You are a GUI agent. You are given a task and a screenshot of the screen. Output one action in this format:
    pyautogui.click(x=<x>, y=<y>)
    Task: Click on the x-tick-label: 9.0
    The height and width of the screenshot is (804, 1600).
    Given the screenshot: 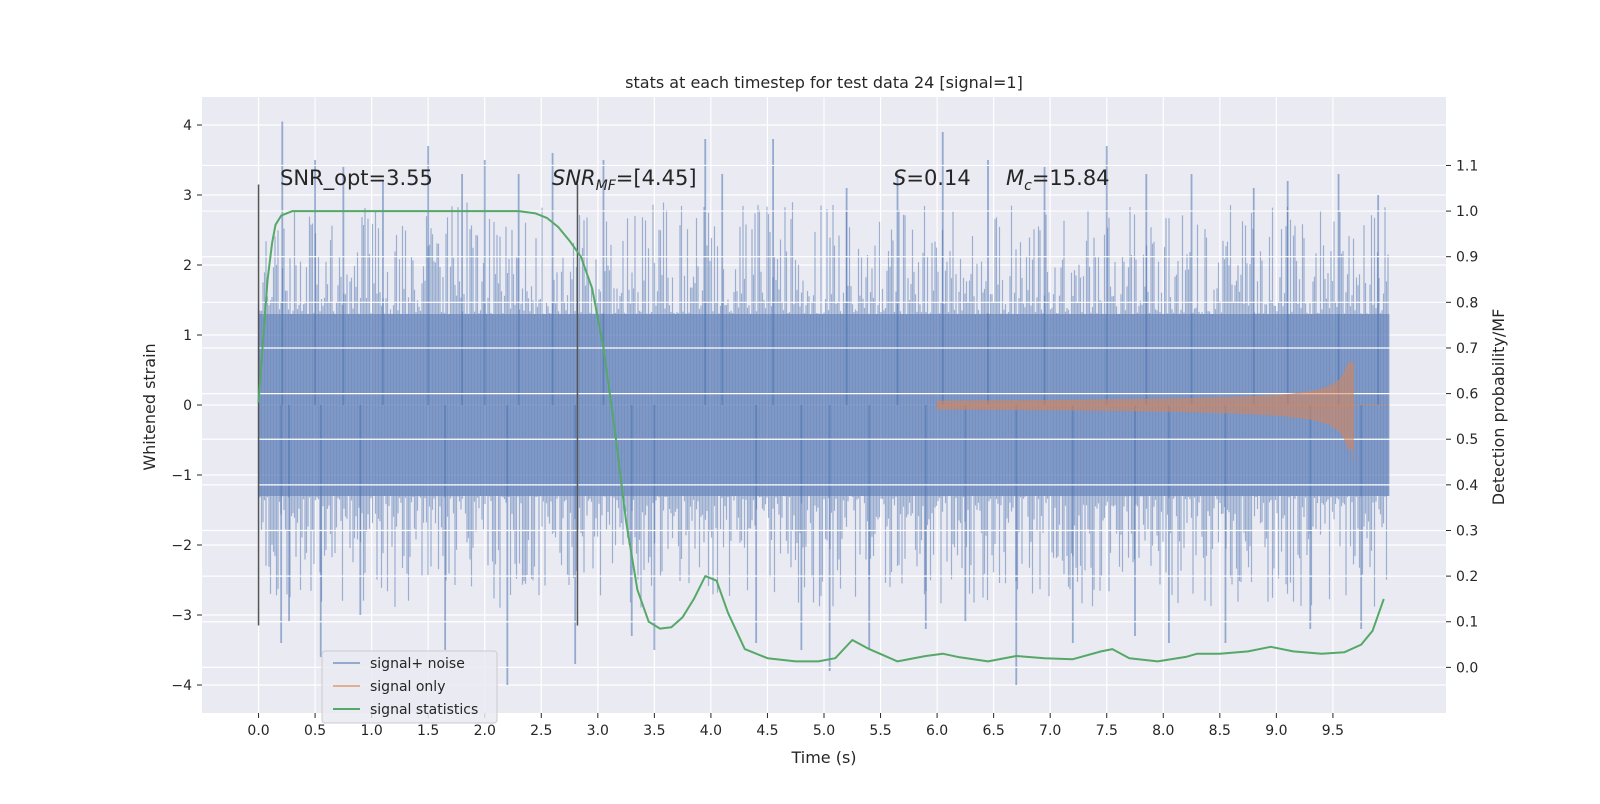 What is the action you would take?
    pyautogui.click(x=1276, y=731)
    